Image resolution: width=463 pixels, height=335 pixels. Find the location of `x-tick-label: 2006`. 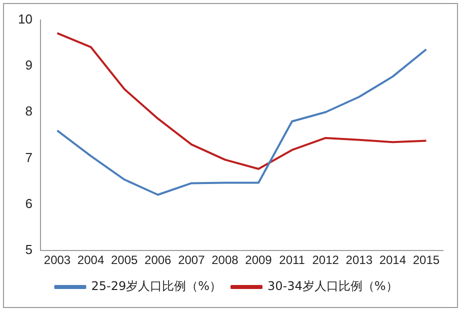

x-tick-label: 2006 is located at coordinates (158, 260).